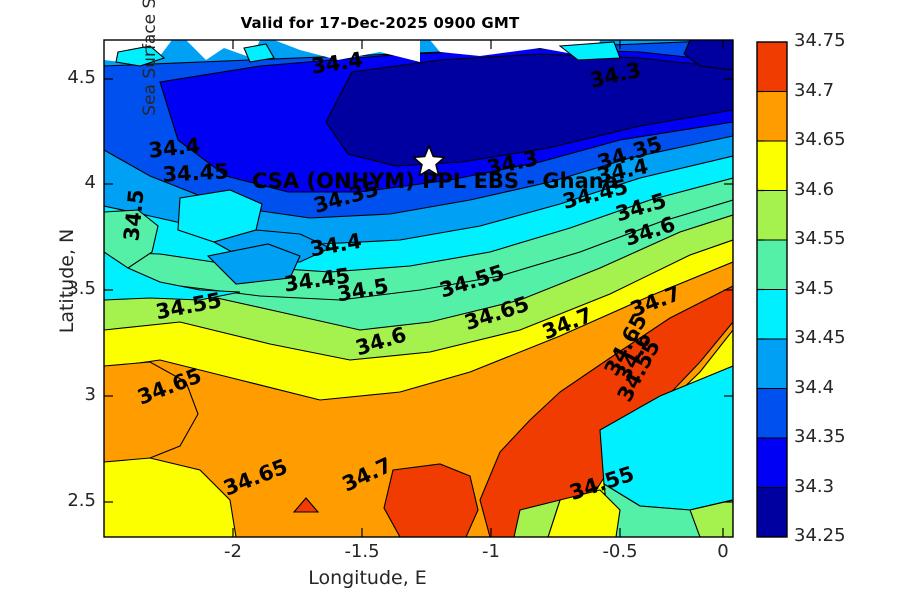 This screenshot has width=900, height=600. I want to click on x-tick-label: -2, so click(233, 551).